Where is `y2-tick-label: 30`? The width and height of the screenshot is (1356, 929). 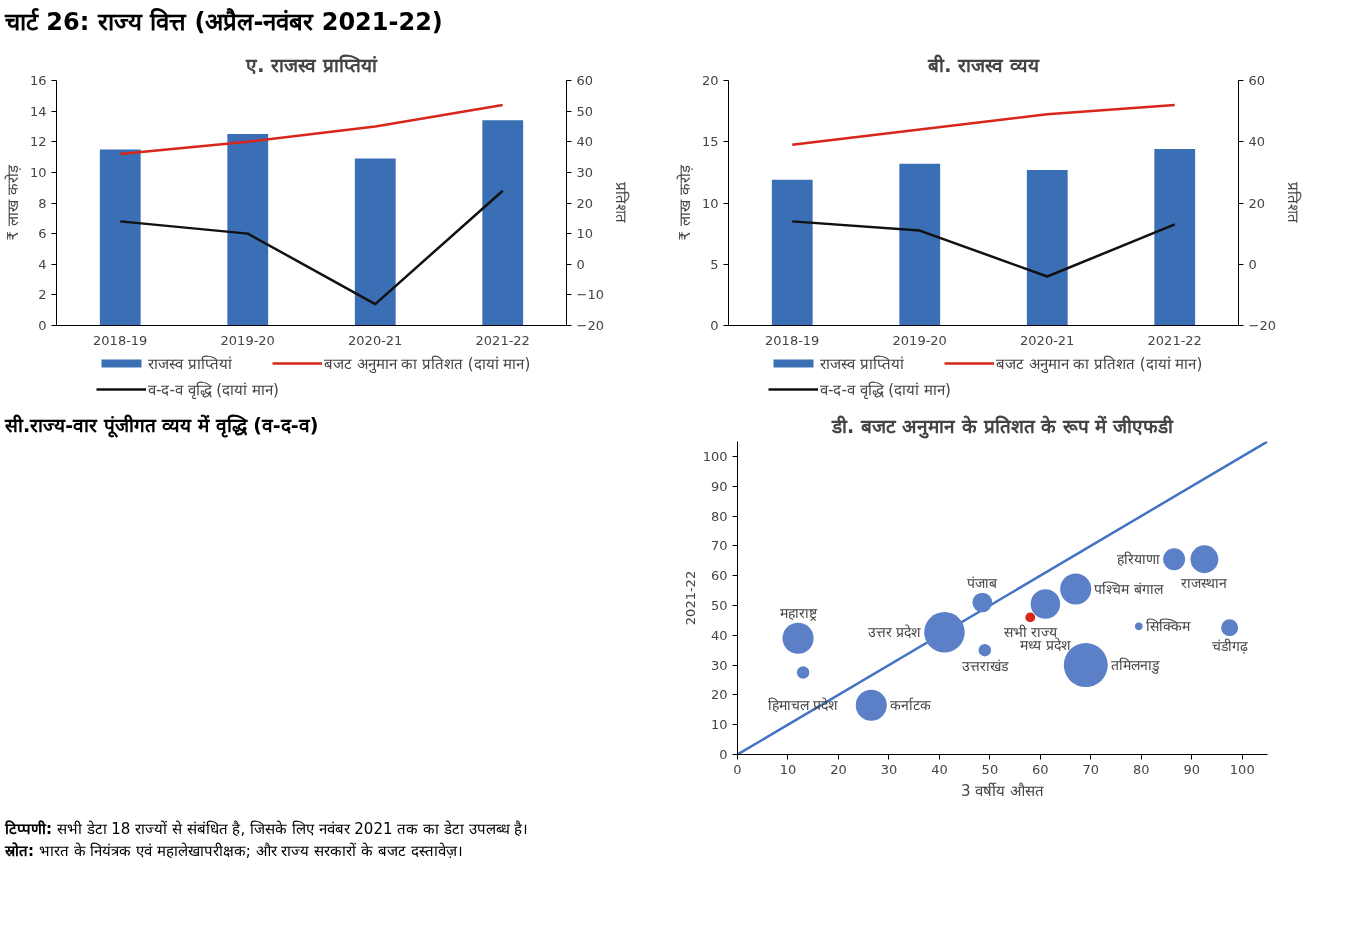 y2-tick-label: 30 is located at coordinates (585, 173).